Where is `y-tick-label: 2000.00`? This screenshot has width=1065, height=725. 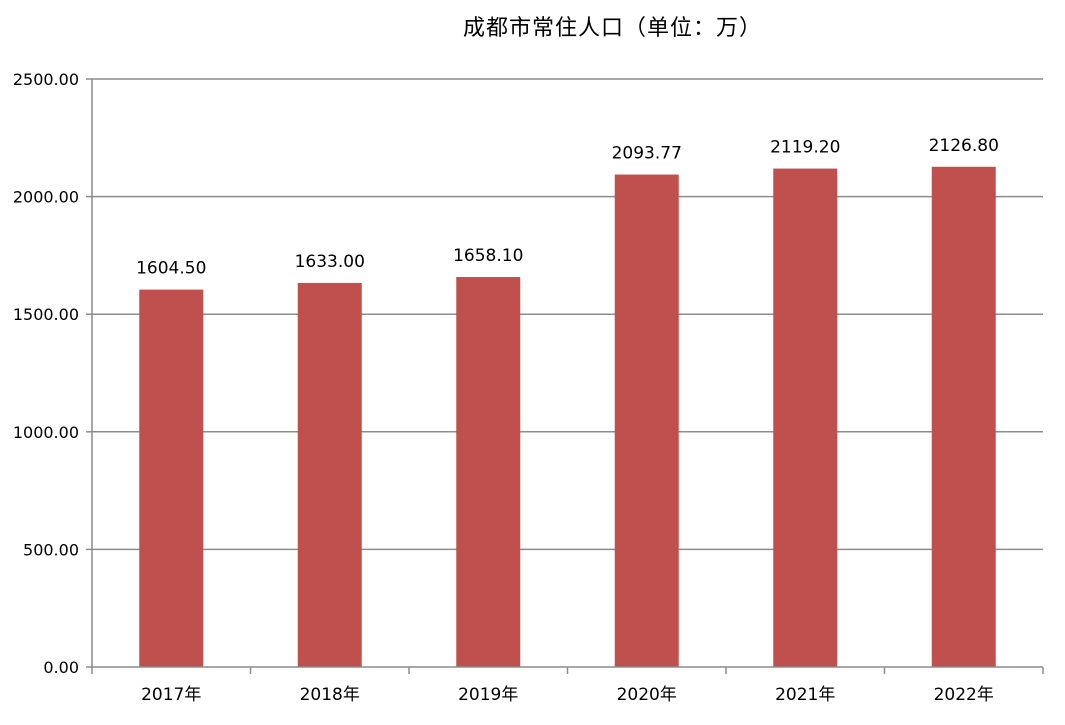 y-tick-label: 2000.00 is located at coordinates (46, 197).